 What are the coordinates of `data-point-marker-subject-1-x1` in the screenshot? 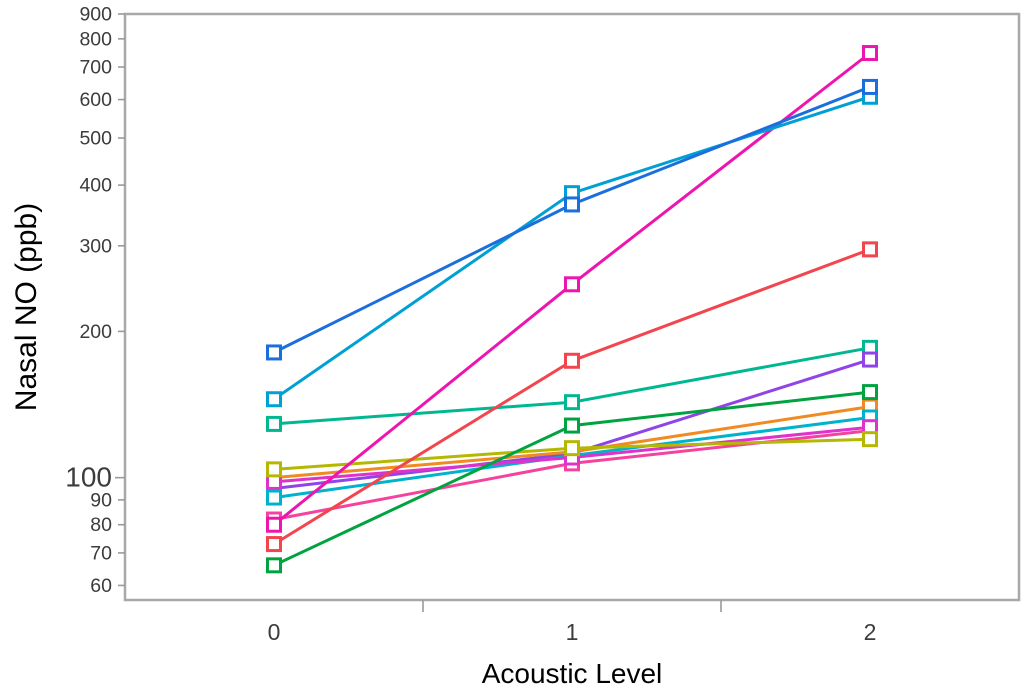 It's located at (572, 204).